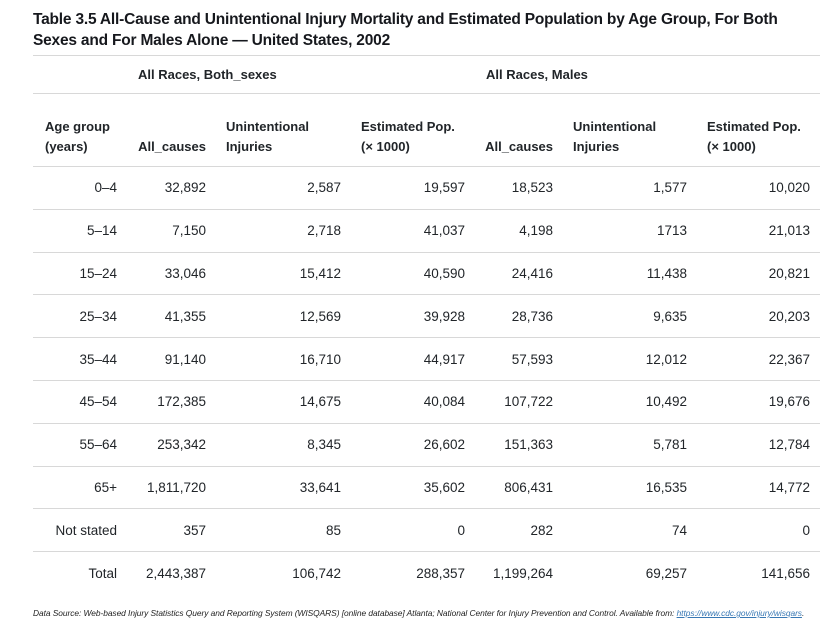 The width and height of the screenshot is (828, 620). Describe the element at coordinates (803, 612) in the screenshot. I see `data-source-suffix: .` at that location.